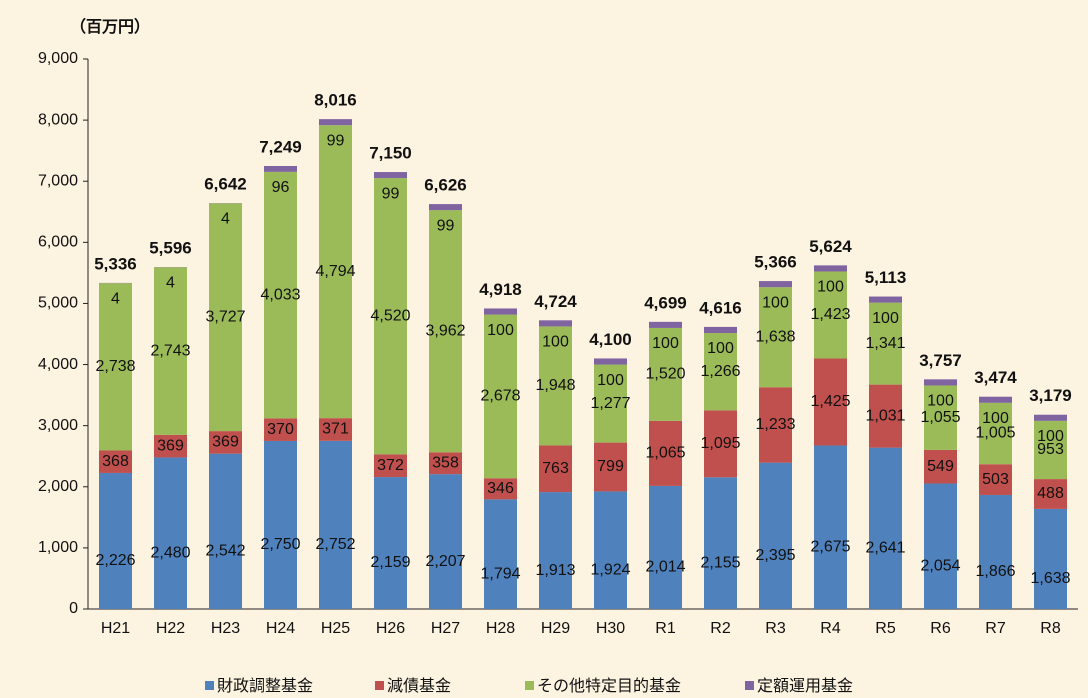  Describe the element at coordinates (610, 339) in the screenshot. I see `total-label: 4,100` at that location.